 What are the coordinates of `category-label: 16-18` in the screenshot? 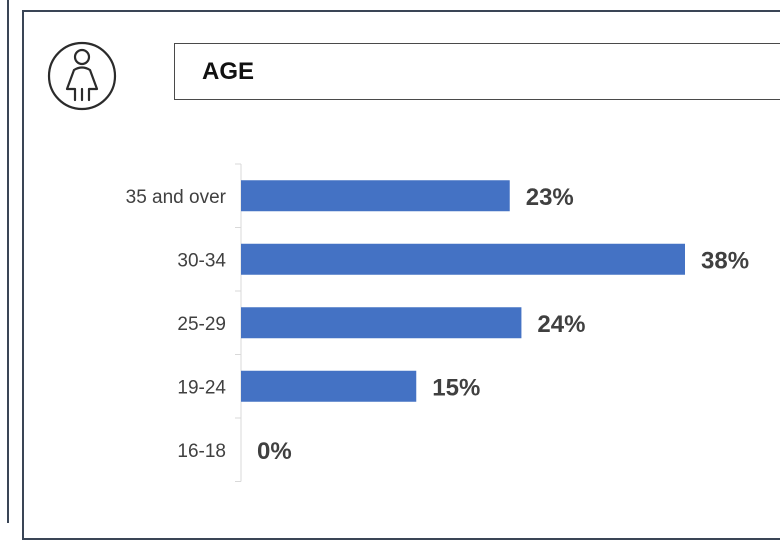 It's located at (201, 451).